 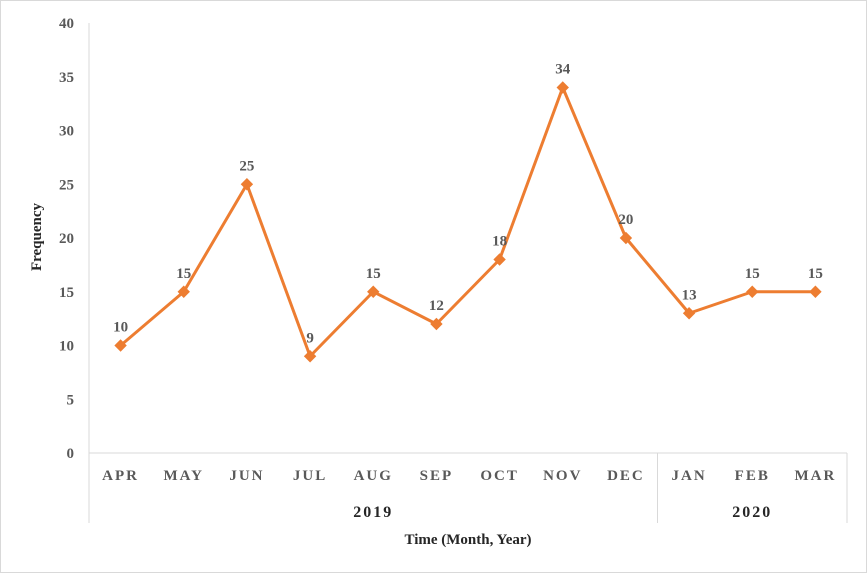 What do you see at coordinates (184, 476) in the screenshot?
I see `x-tick-label: MAY` at bounding box center [184, 476].